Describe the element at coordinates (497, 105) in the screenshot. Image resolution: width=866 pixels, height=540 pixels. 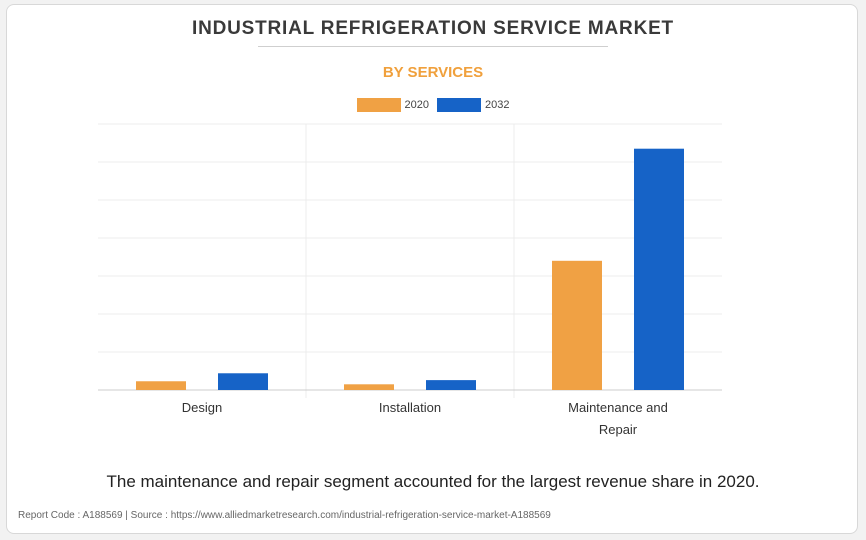
I see `legend-label-2032: 2032` at that location.